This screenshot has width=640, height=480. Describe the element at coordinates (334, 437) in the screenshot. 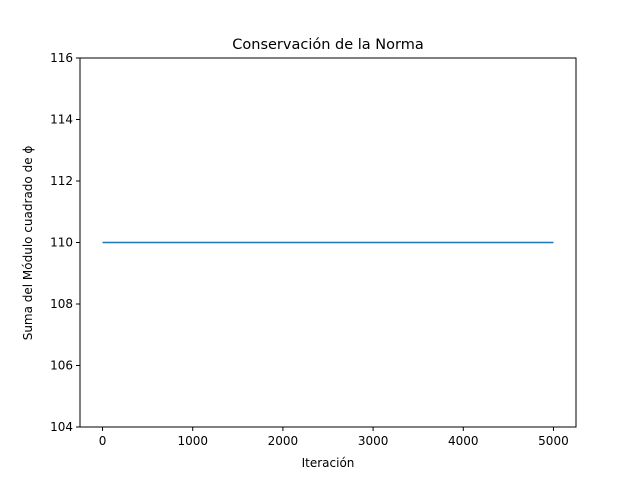

I see `x-axis-ticks: 0 1000 2000 3000 4000 5000` at that location.